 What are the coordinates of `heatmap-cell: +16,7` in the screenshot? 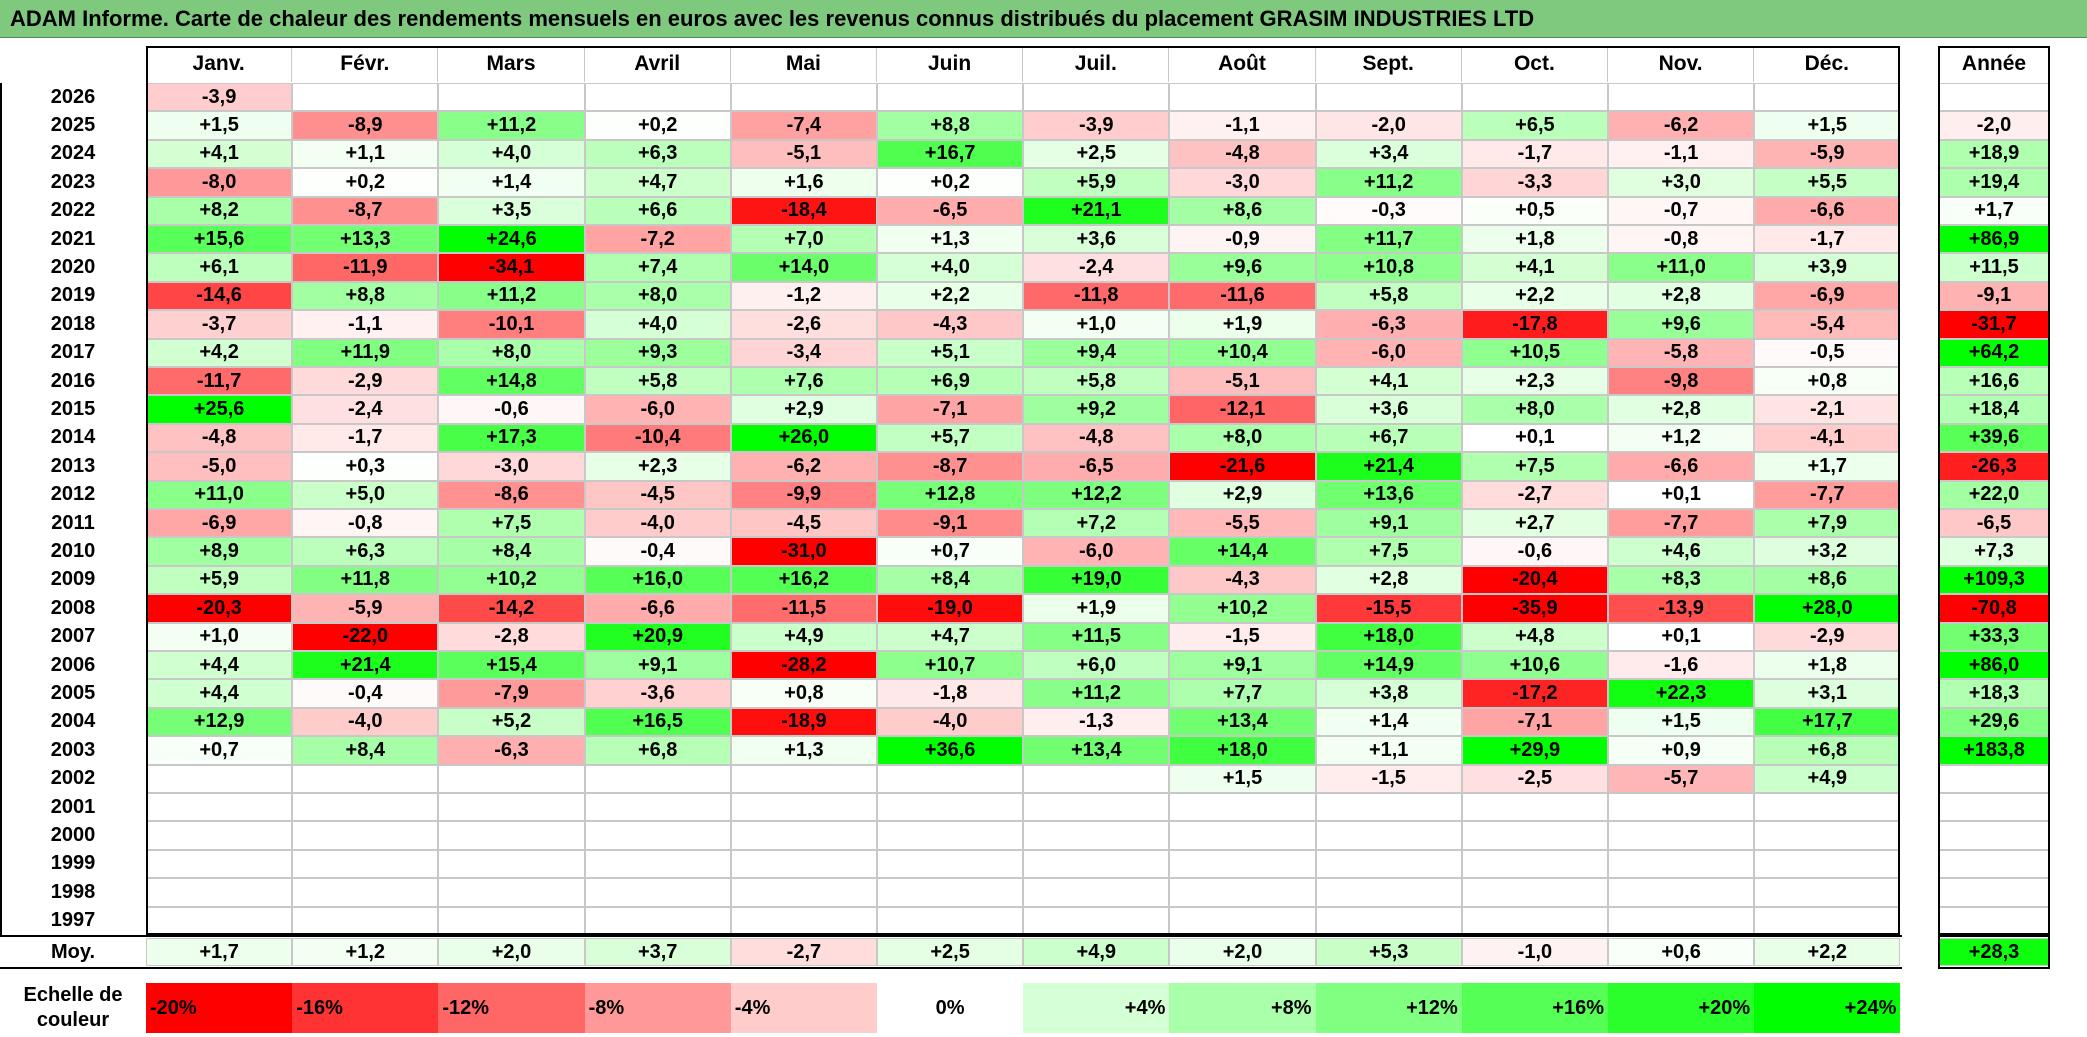 It's located at (950, 154).